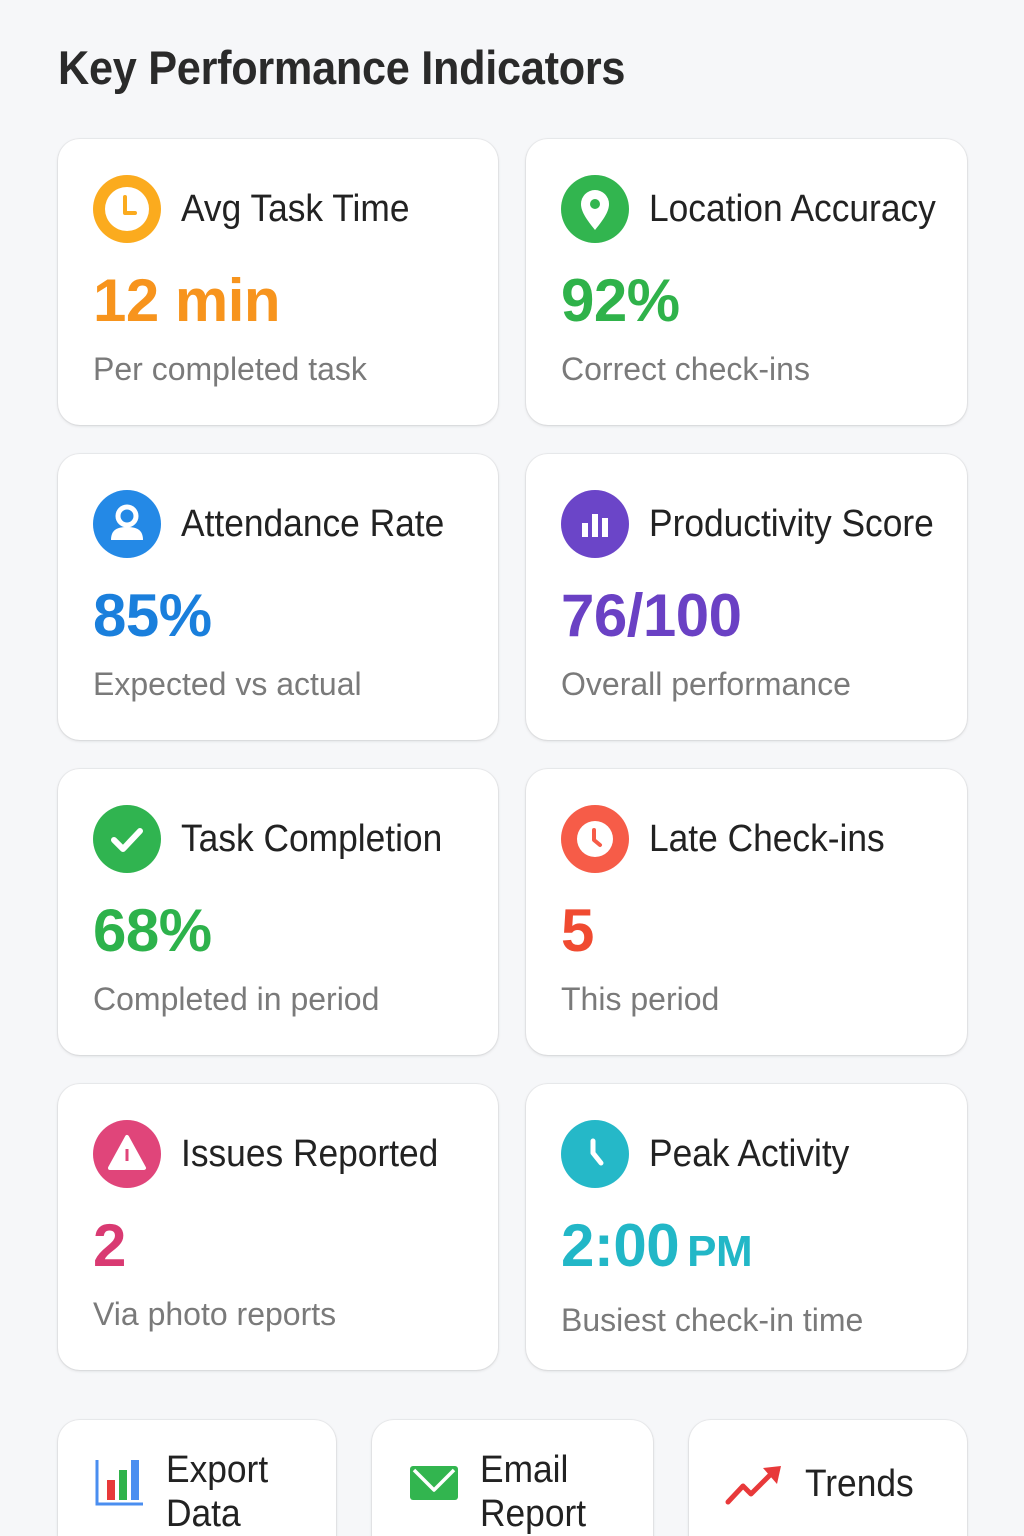 The height and width of the screenshot is (1536, 1024). Describe the element at coordinates (685, 369) in the screenshot. I see `kpi-subtext: Correct check-ins` at that location.